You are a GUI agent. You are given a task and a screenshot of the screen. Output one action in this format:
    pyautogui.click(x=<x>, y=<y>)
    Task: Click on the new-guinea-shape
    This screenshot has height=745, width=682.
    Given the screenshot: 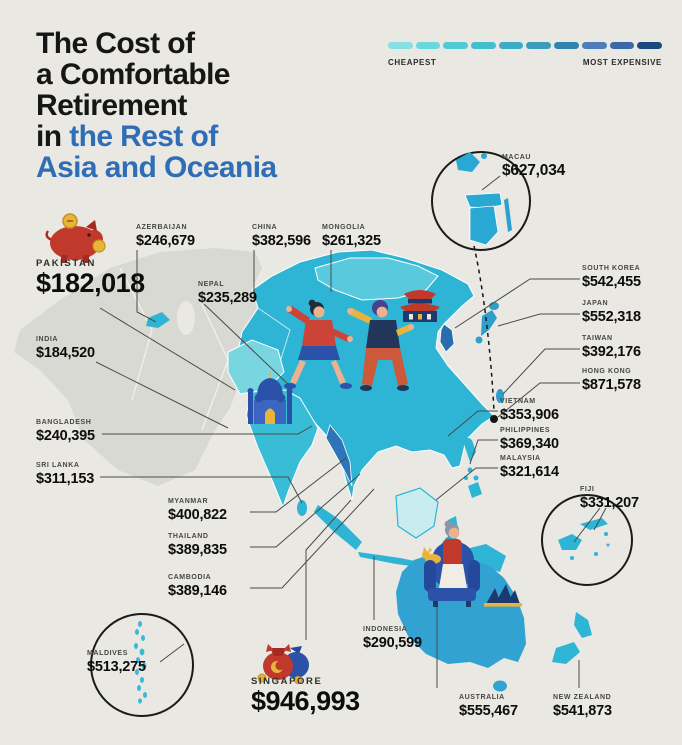 What is the action you would take?
    pyautogui.click(x=484, y=558)
    